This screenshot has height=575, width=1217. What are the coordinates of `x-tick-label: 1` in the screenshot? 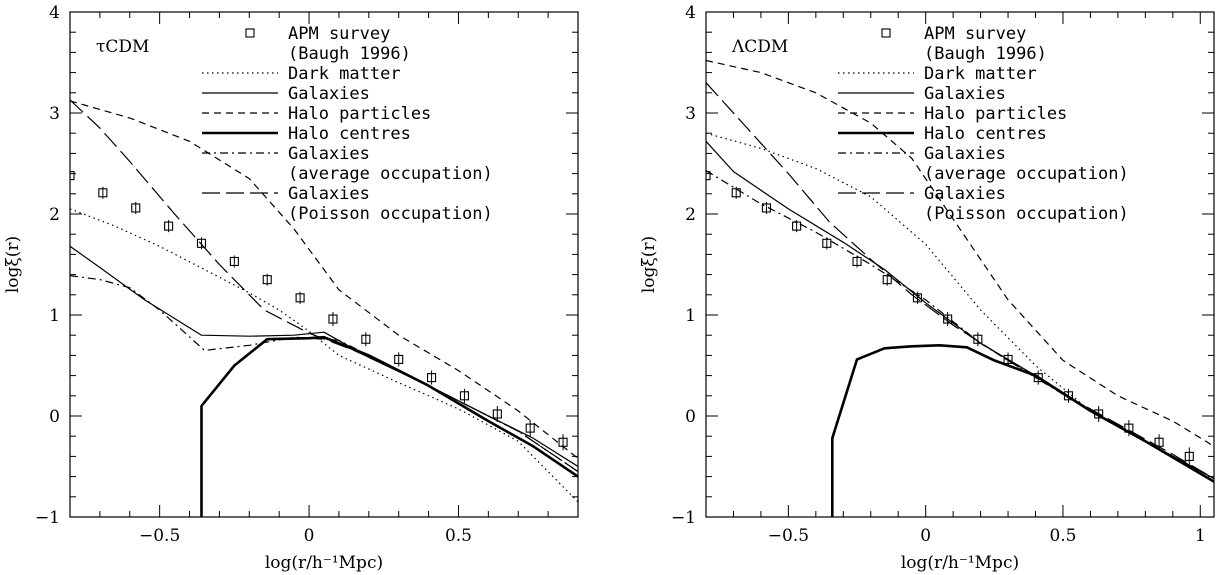 It's located at (1200, 536).